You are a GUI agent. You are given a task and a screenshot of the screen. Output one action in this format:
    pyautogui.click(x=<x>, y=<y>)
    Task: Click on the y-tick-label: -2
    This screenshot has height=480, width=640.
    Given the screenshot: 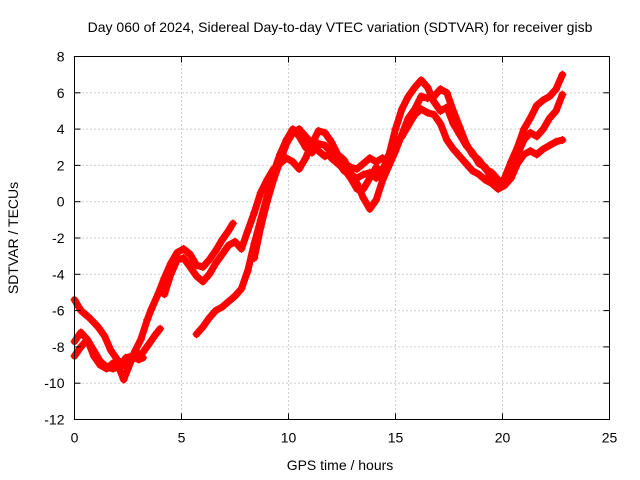 What is the action you would take?
    pyautogui.click(x=58, y=238)
    